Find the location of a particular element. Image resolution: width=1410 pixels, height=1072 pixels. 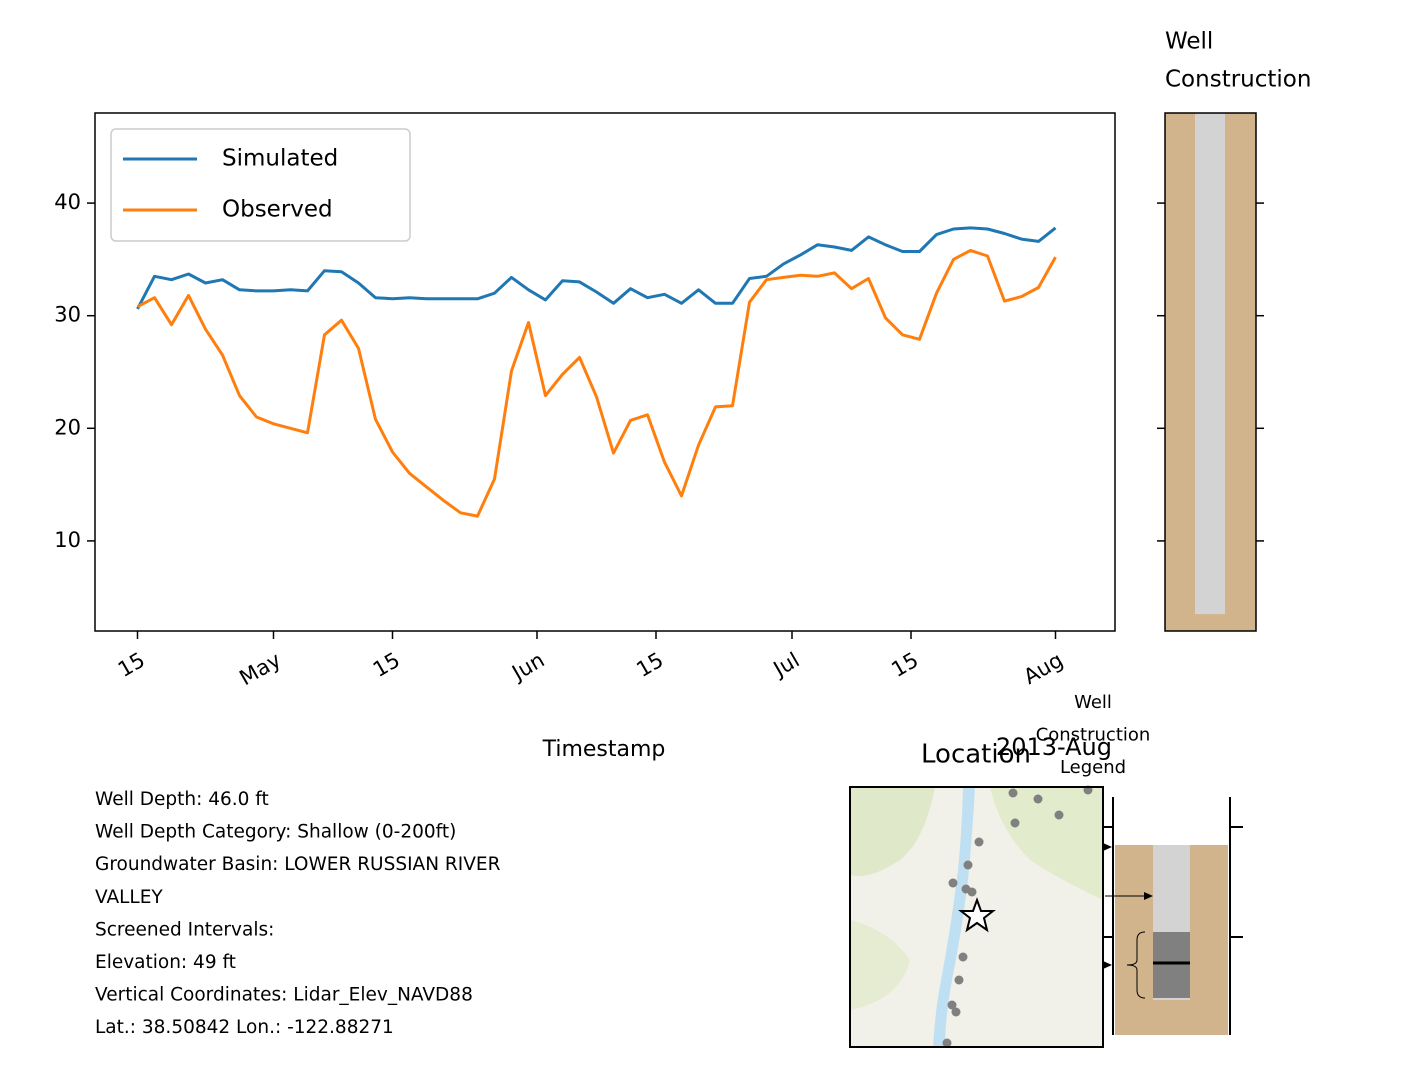

y-tick-label: 20 is located at coordinates (67, 427).